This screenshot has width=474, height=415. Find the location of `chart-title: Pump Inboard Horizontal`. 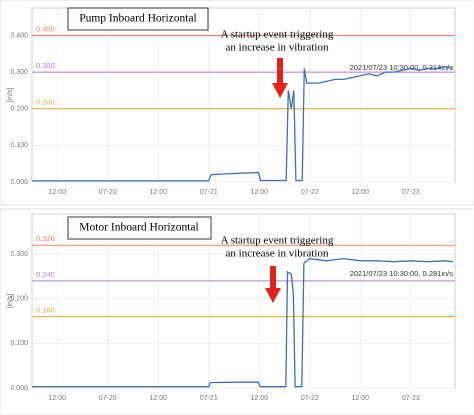

chart-title: Pump Inboard Horizontal is located at coordinates (138, 19).